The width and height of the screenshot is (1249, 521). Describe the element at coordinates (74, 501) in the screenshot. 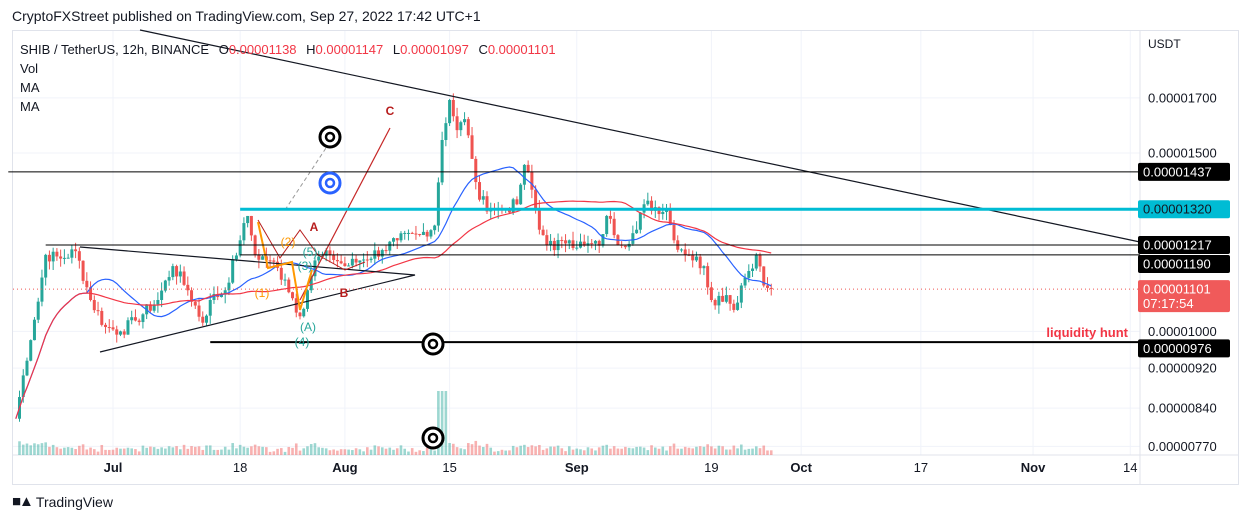

I see `footer-brand: TradingView` at that location.